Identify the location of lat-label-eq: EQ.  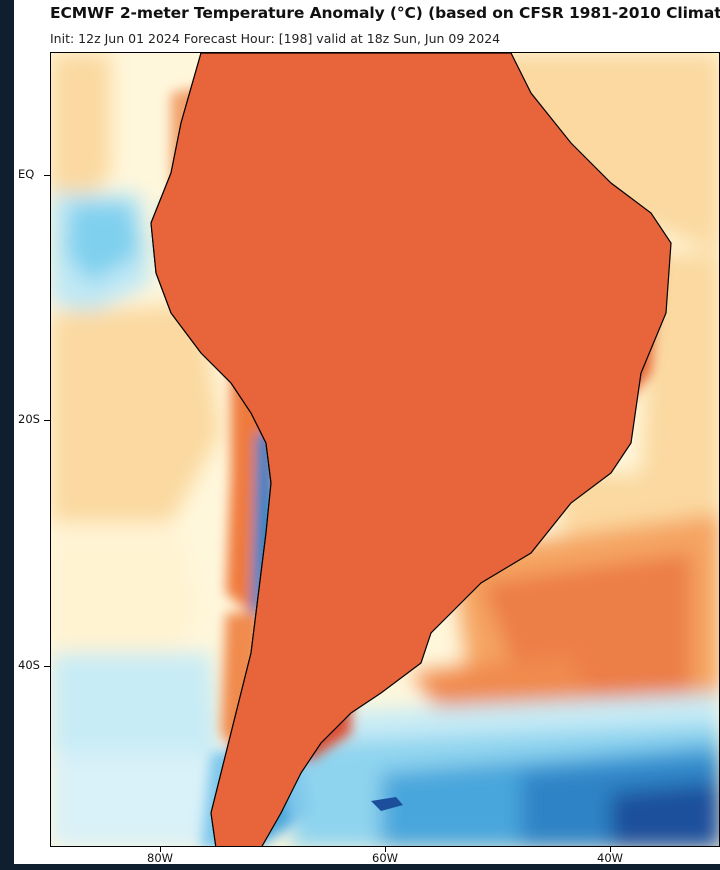
(26, 174).